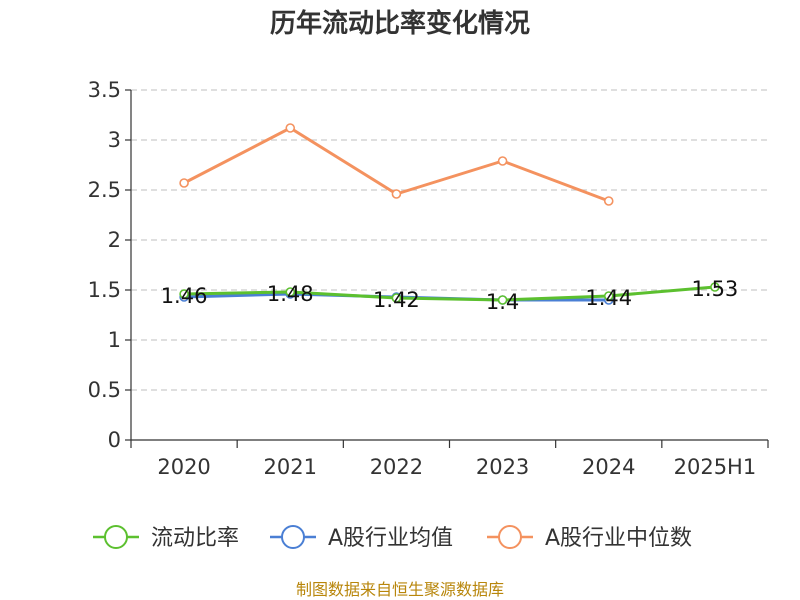 This screenshot has width=800, height=600. What do you see at coordinates (114, 140) in the screenshot?
I see `y-tick-label: 3` at bounding box center [114, 140].